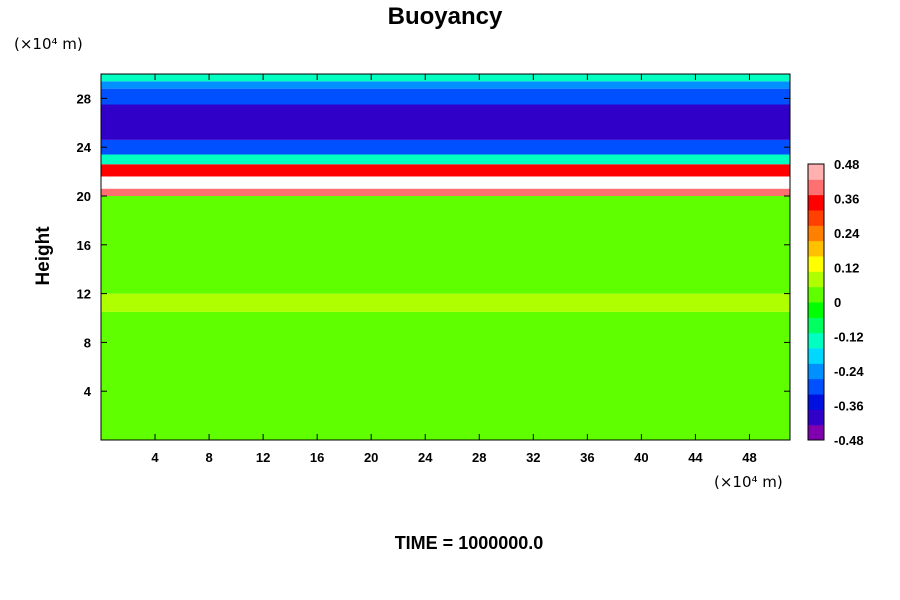 The image size is (900, 600). What do you see at coordinates (479, 457) in the screenshot?
I see `x-tick-label: 28` at bounding box center [479, 457].